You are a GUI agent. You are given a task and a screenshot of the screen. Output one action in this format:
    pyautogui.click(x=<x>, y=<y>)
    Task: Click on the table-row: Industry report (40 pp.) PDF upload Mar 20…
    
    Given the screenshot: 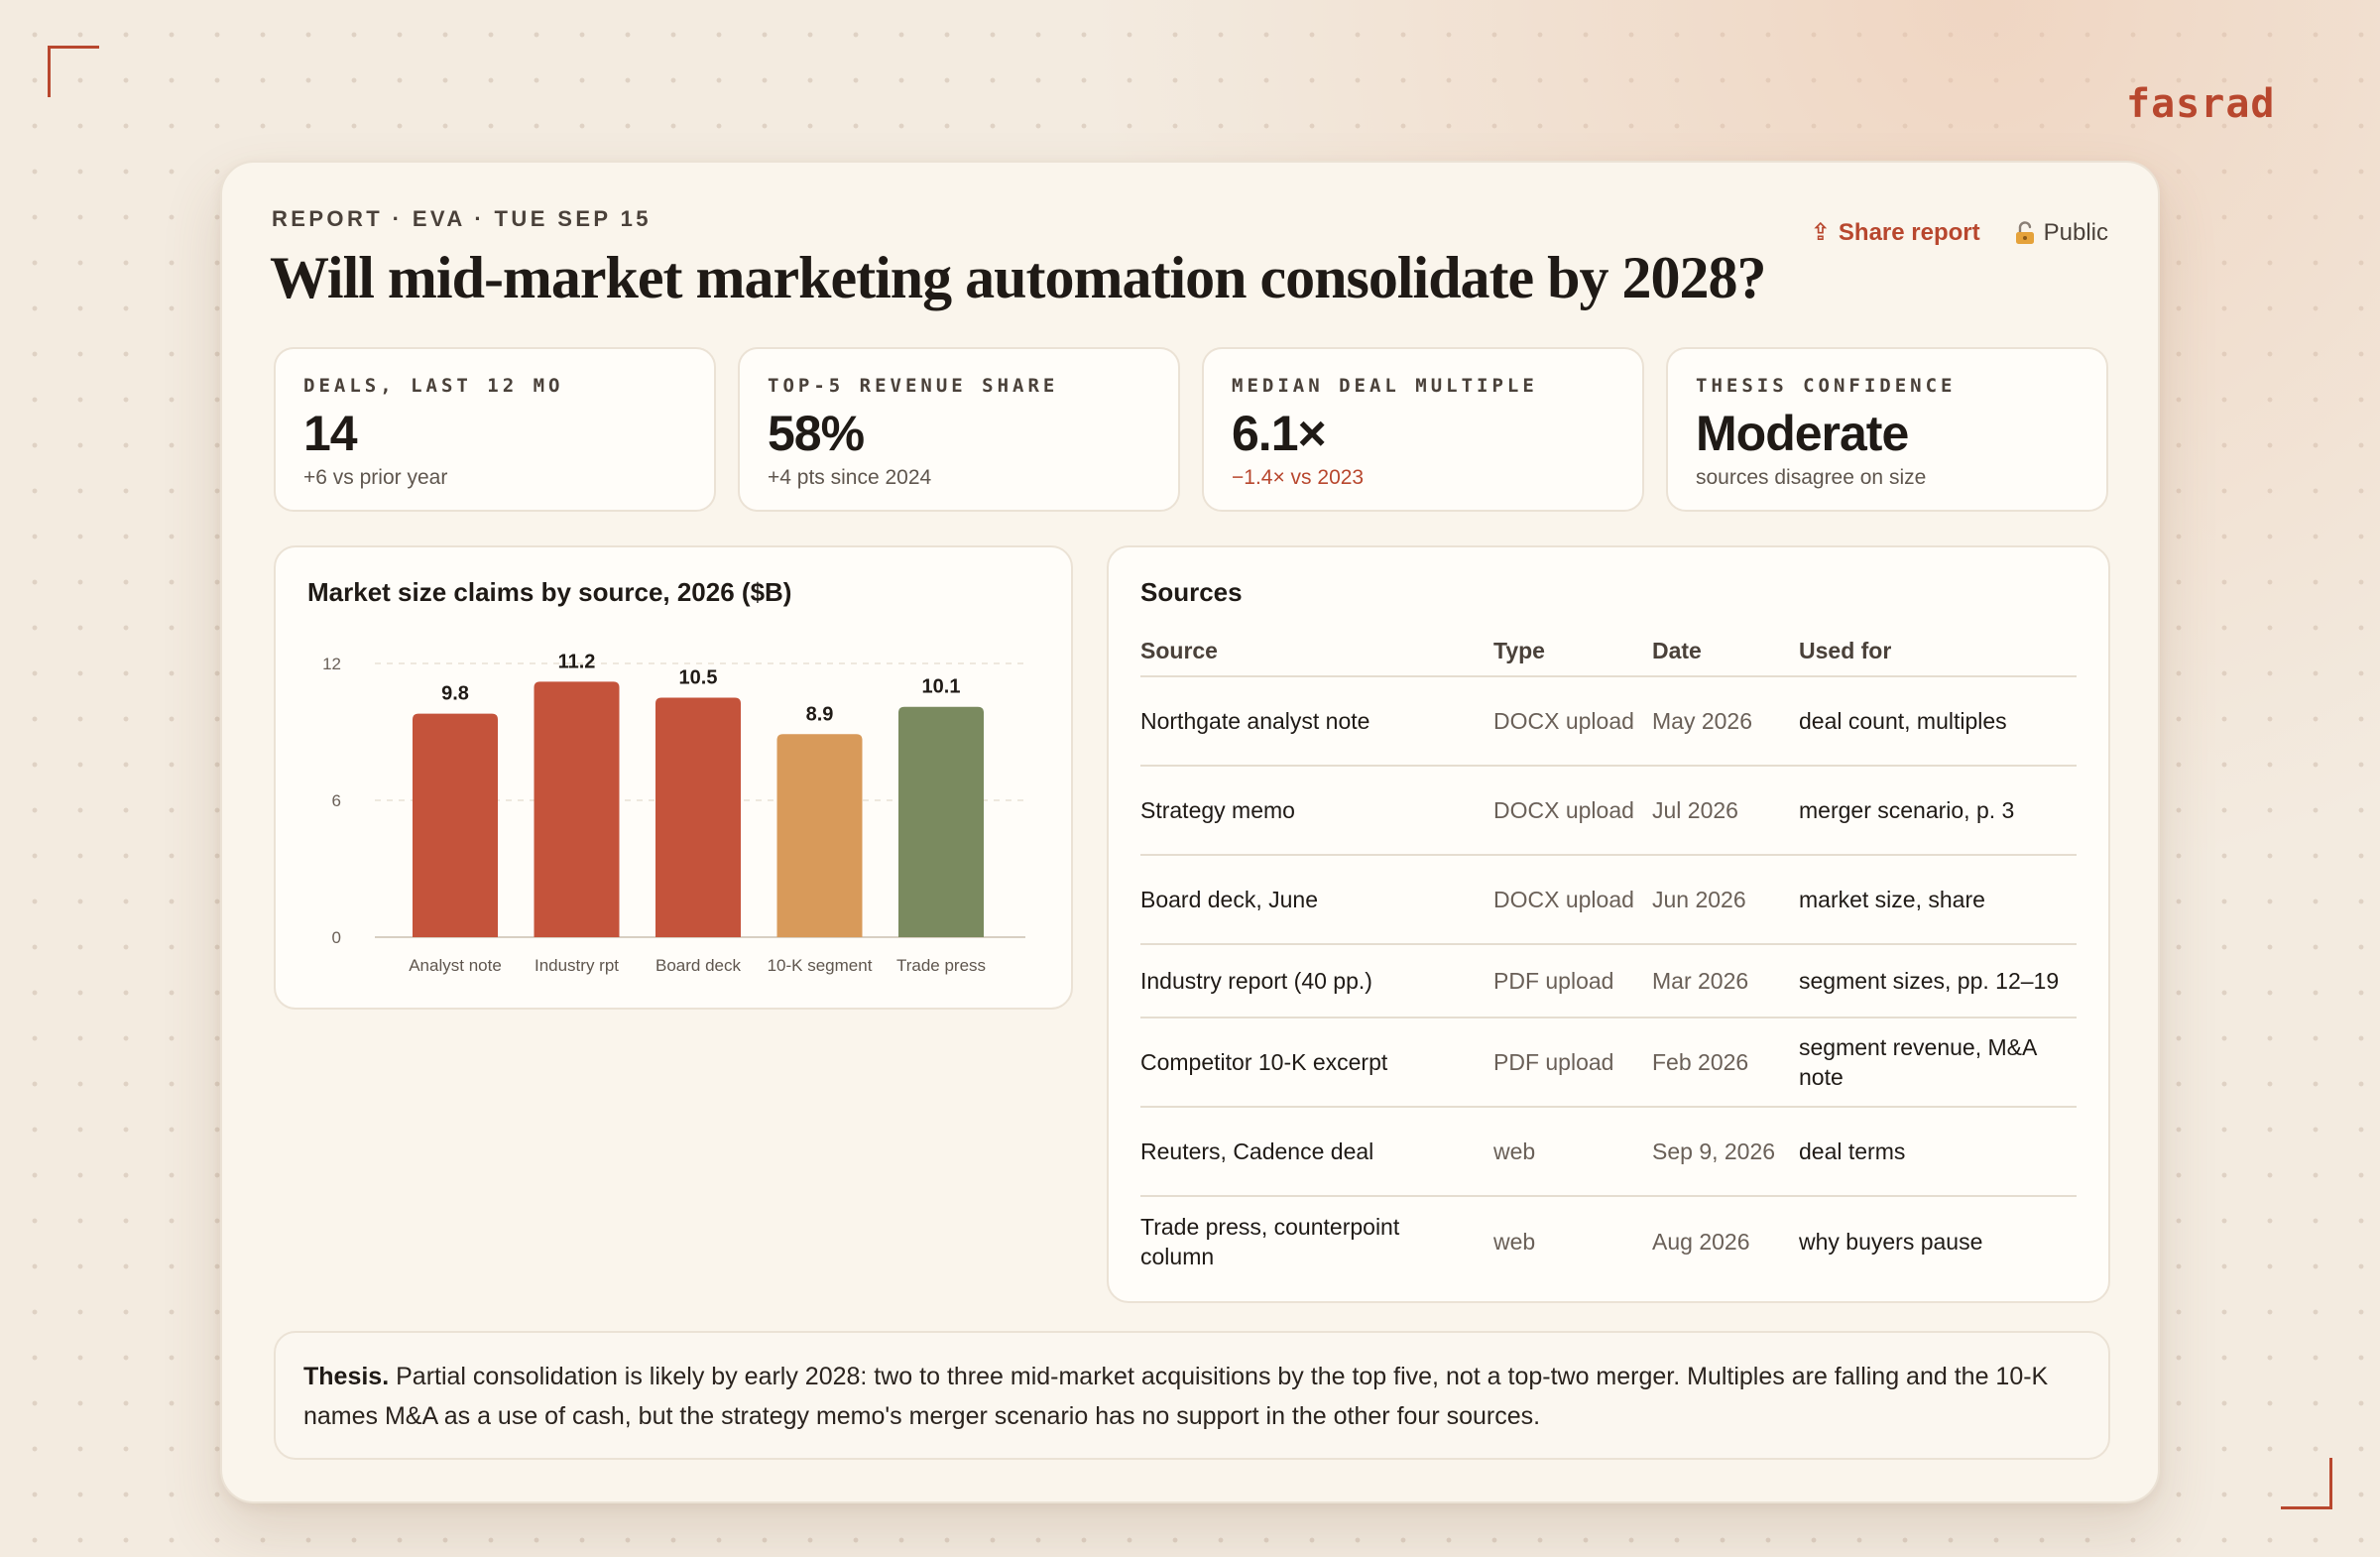 What is the action you would take?
    pyautogui.click(x=1608, y=981)
    